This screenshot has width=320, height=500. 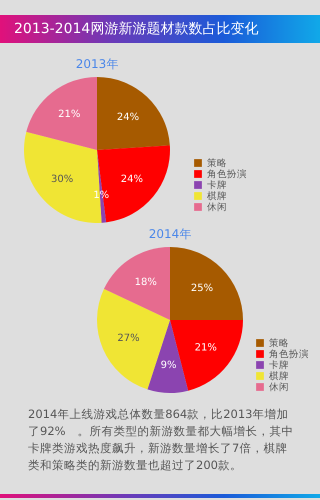 What do you see at coordinates (128, 338) in the screenshot?
I see `data-label: 27%` at bounding box center [128, 338].